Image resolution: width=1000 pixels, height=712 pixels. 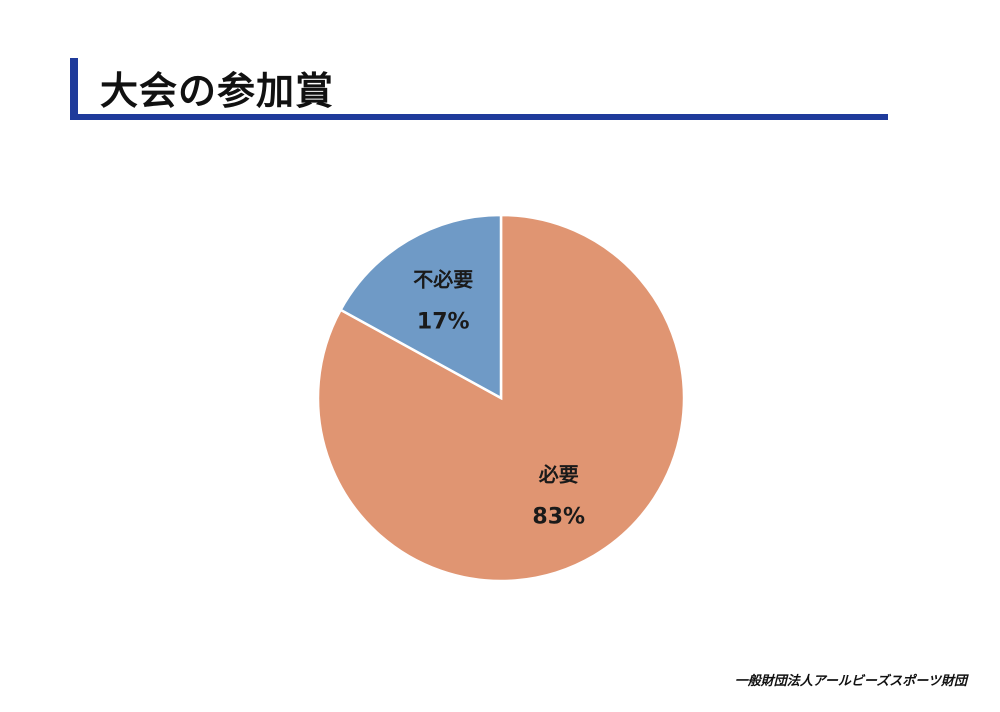 What do you see at coordinates (850, 681) in the screenshot?
I see `organization-name: 一般財団法人アールビーズスポーツ財団` at bounding box center [850, 681].